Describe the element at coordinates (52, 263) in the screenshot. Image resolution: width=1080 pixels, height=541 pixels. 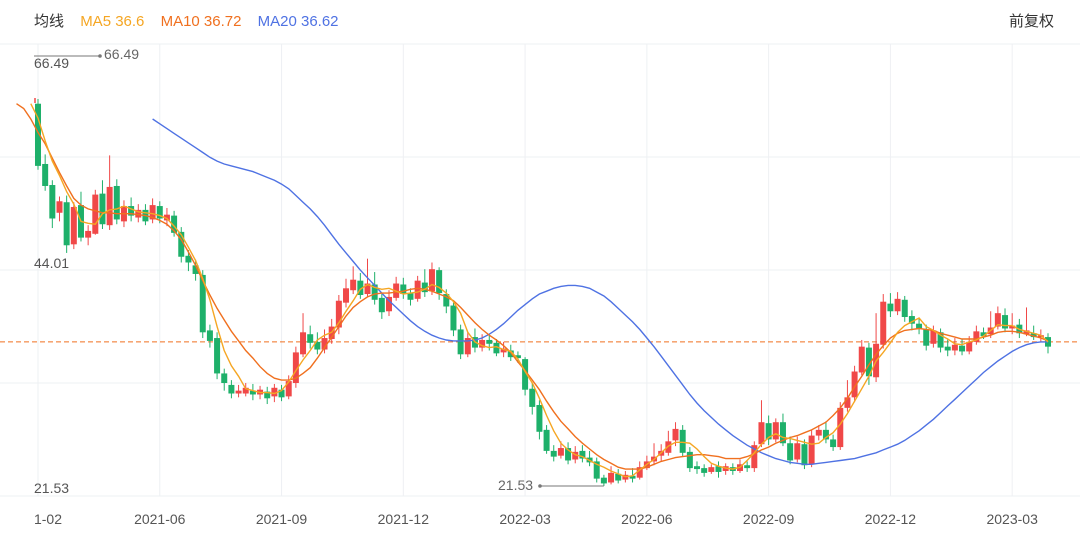
I see `y-axis-label: 44.01` at that location.